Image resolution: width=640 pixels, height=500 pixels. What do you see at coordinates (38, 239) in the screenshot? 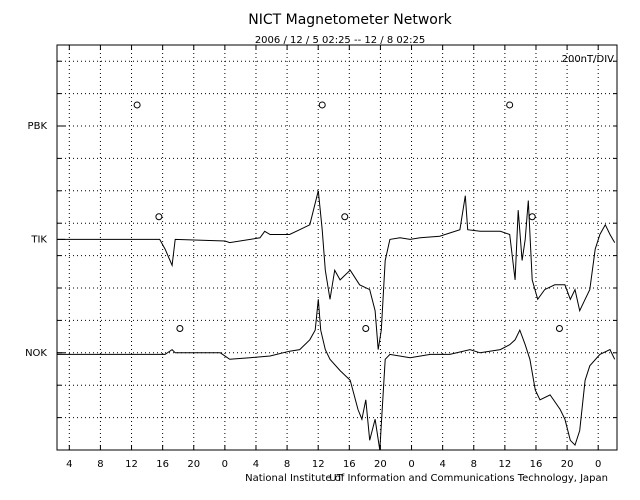
I see `y-tick-label: TIK` at bounding box center [38, 239].